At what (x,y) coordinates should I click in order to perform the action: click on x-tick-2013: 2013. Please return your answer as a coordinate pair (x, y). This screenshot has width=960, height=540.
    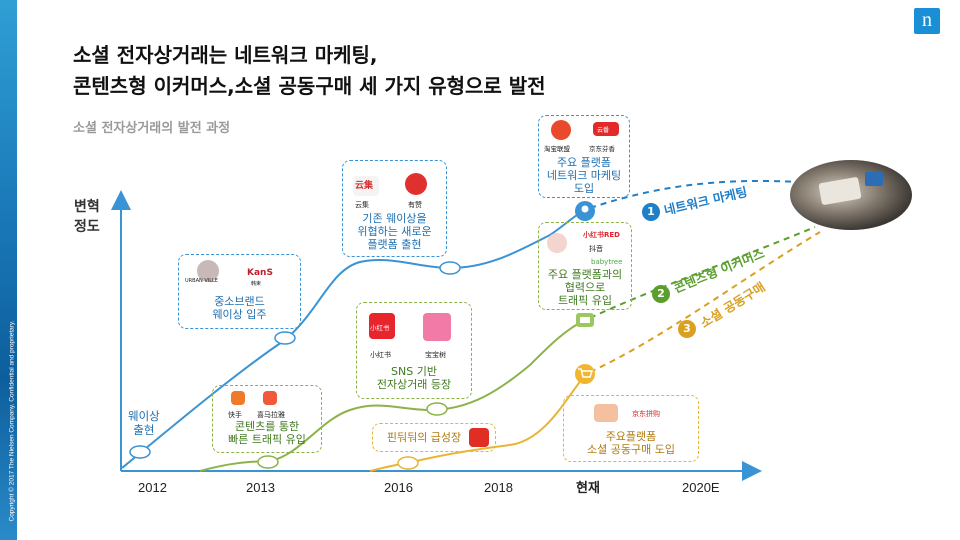
    Looking at the image, I should click on (260, 487).